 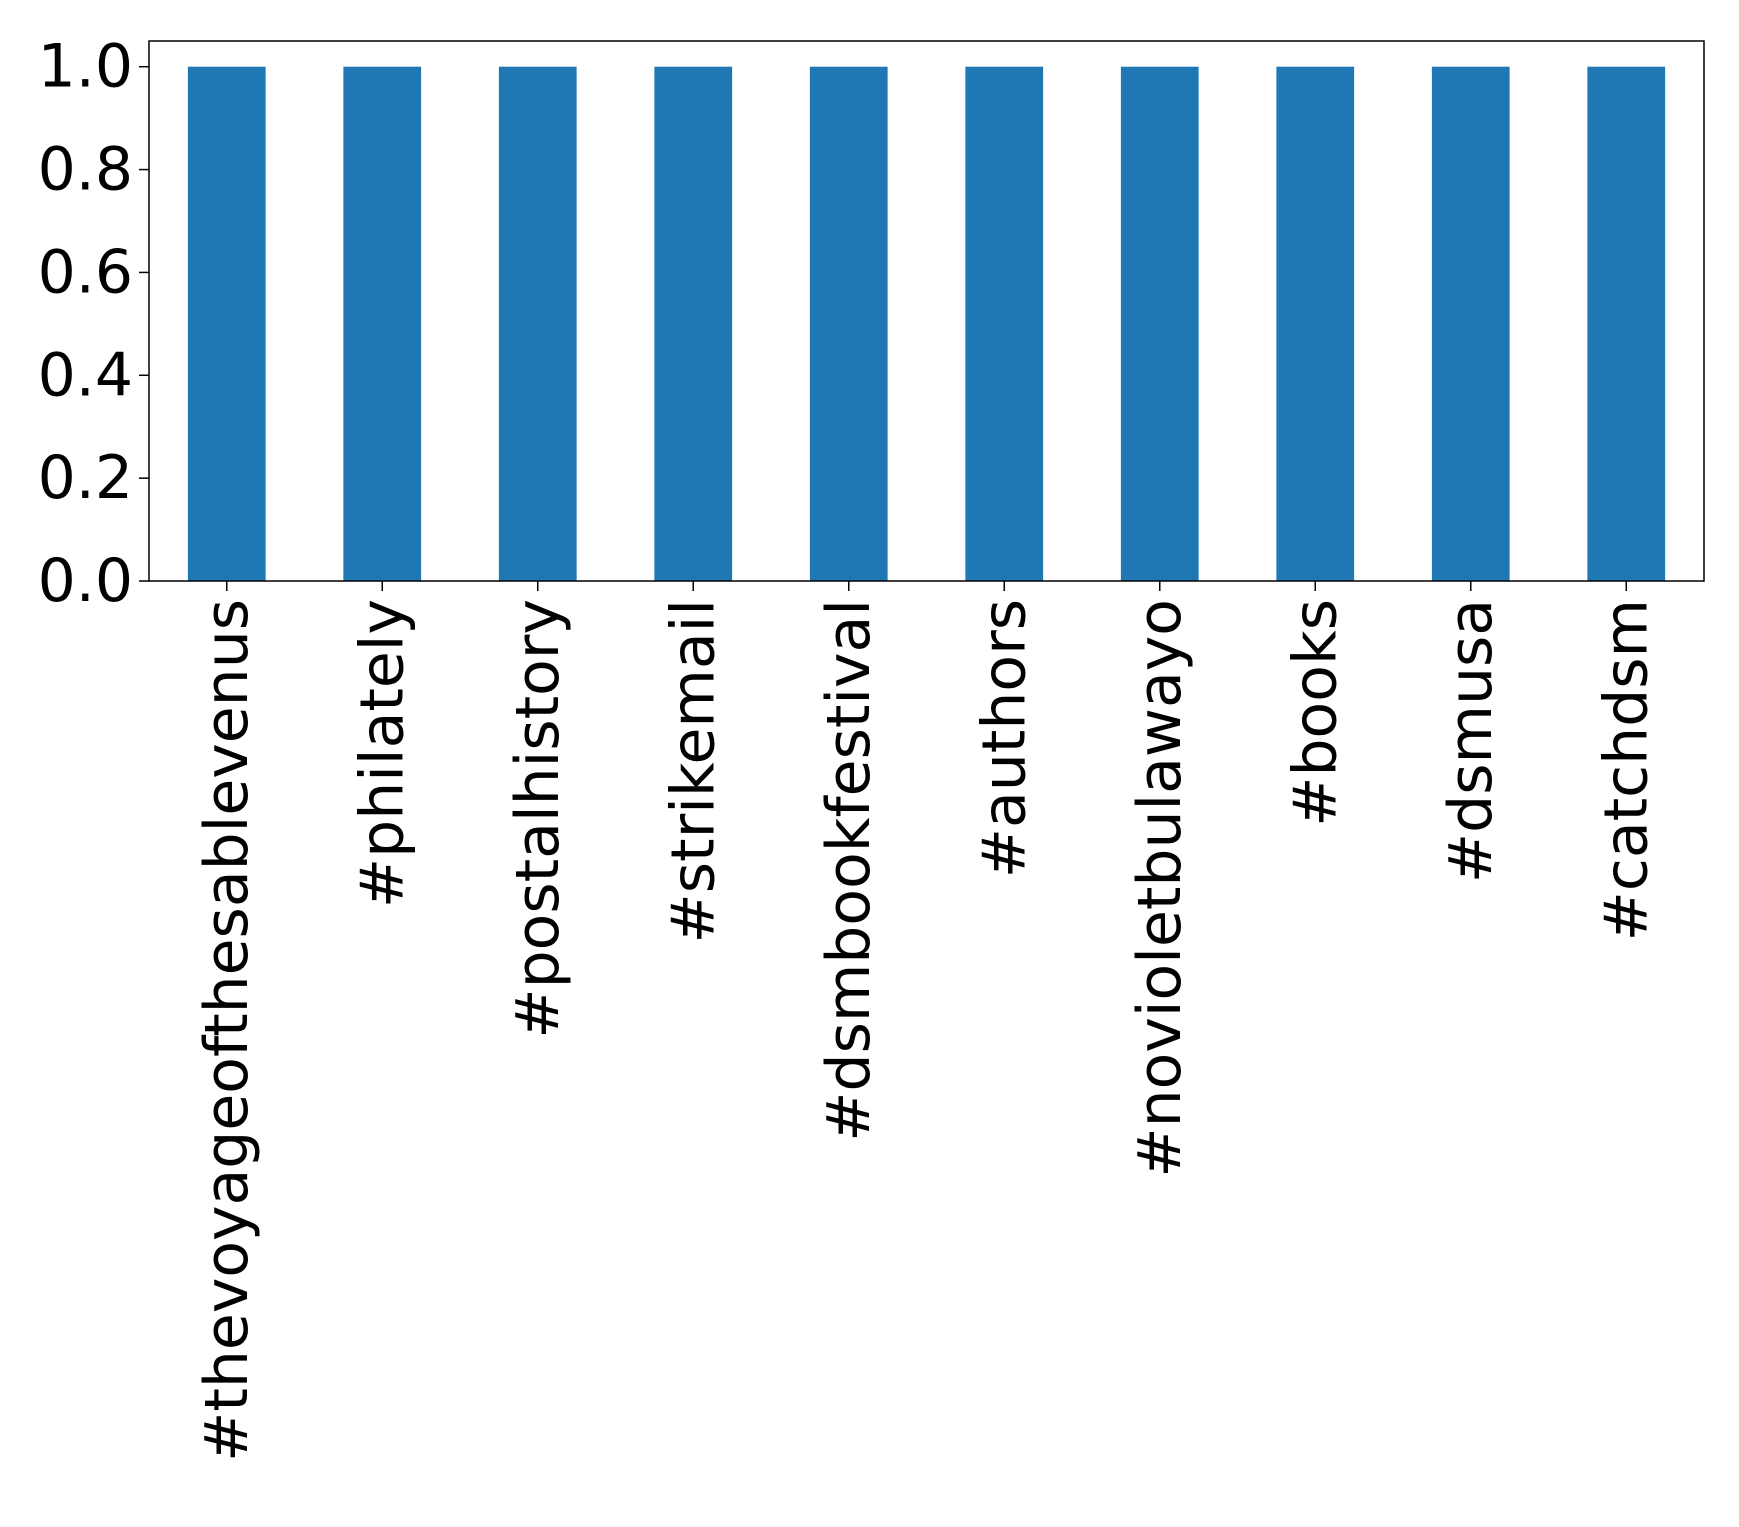 I want to click on y-tick-label: 0.8, so click(x=85, y=170).